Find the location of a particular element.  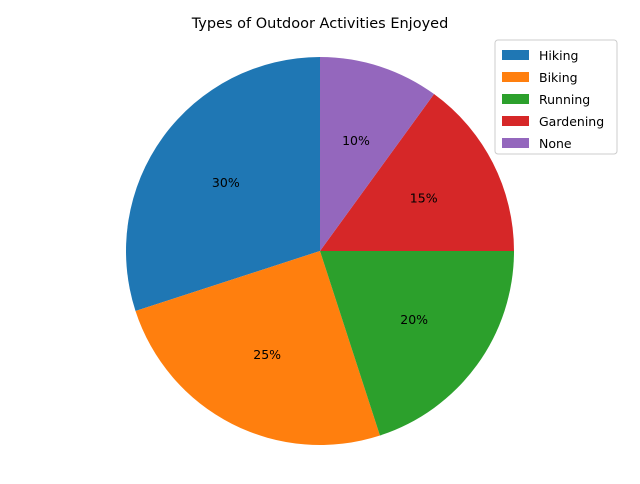

pie-slice-gardening is located at coordinates (417, 172).